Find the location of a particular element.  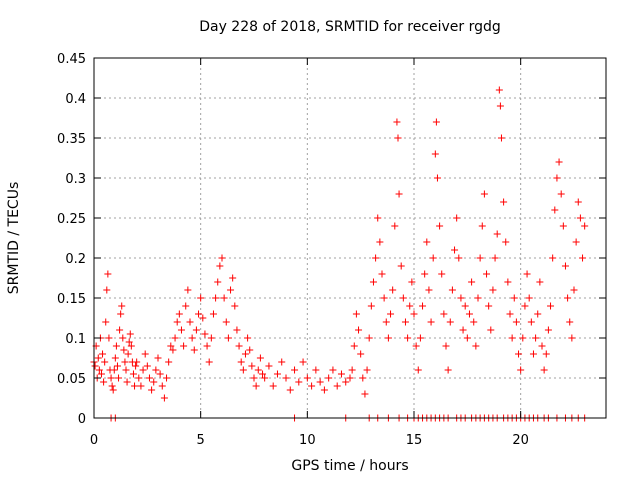

y-tick-label: 0.05 is located at coordinates (71, 379).